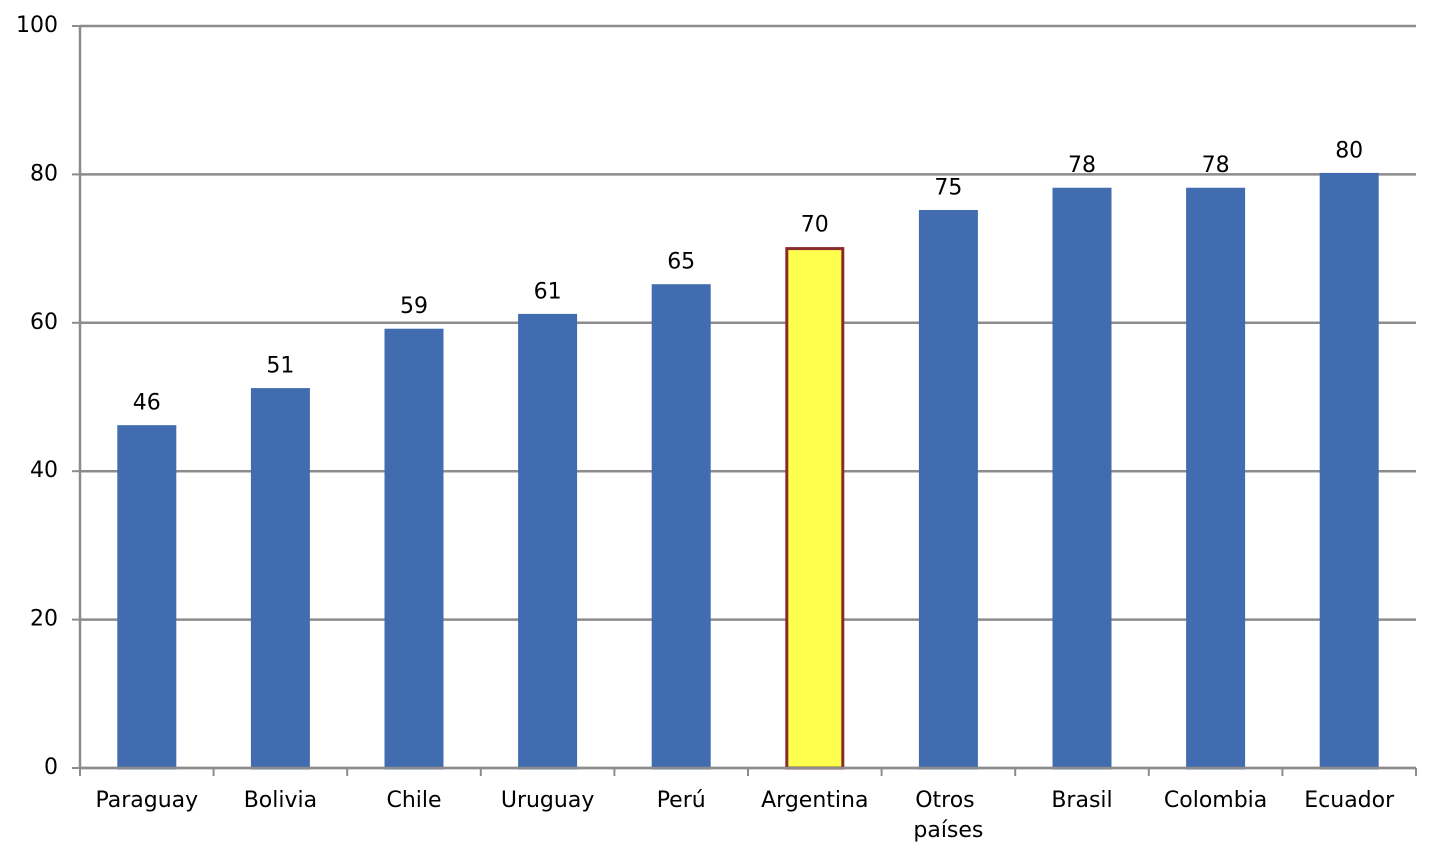  What do you see at coordinates (44, 173) in the screenshot?
I see `y-tick-label: 80` at bounding box center [44, 173].